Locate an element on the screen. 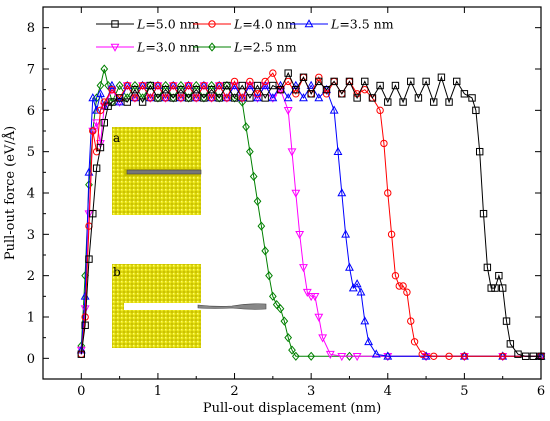 Image resolution: width=550 pixels, height=421 pixels. inset-a-label: a is located at coordinates (116, 138).